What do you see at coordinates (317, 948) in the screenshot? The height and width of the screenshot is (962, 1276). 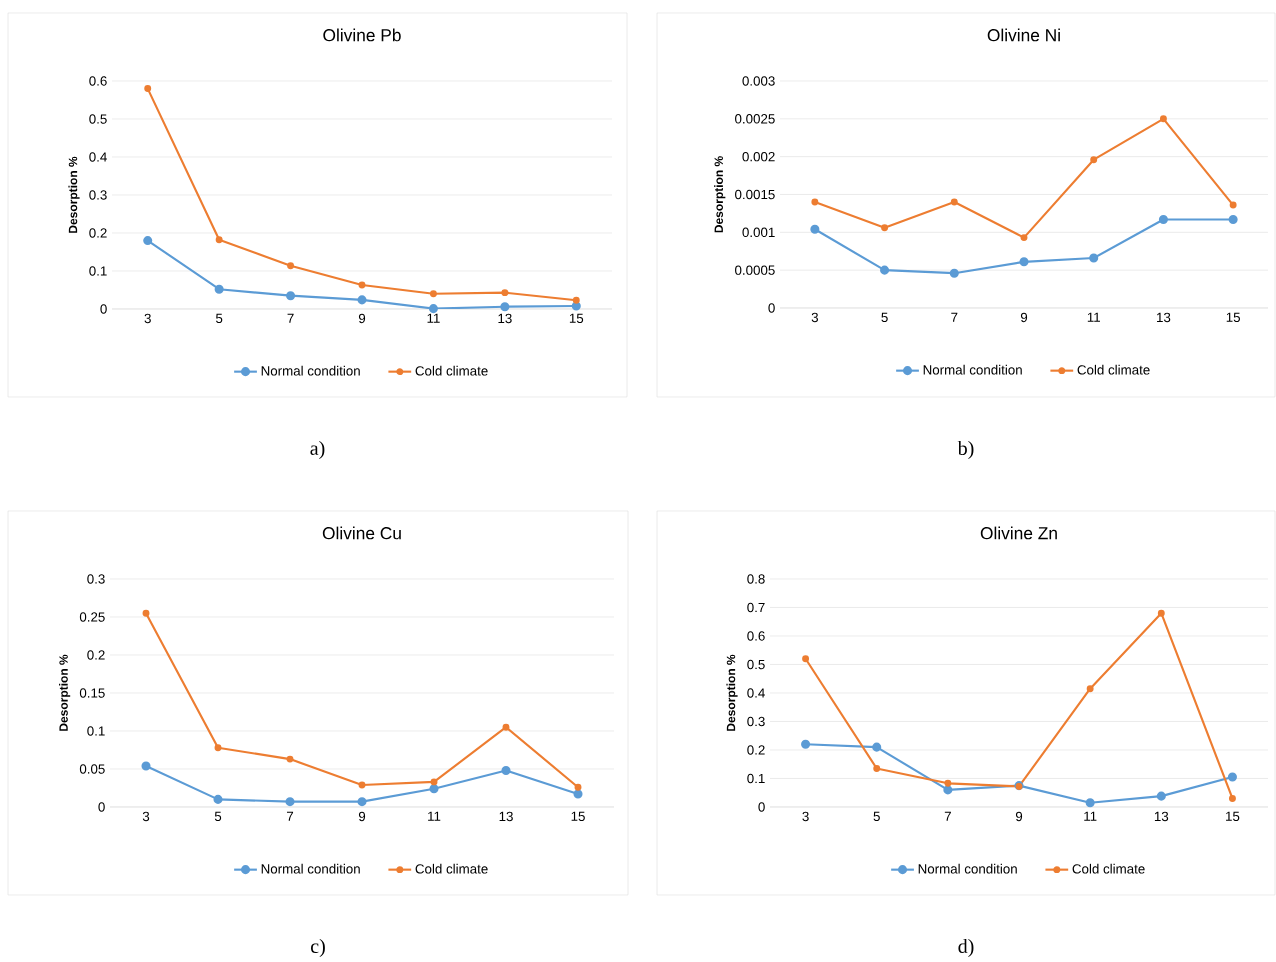 I see `text: c)` at bounding box center [317, 948].